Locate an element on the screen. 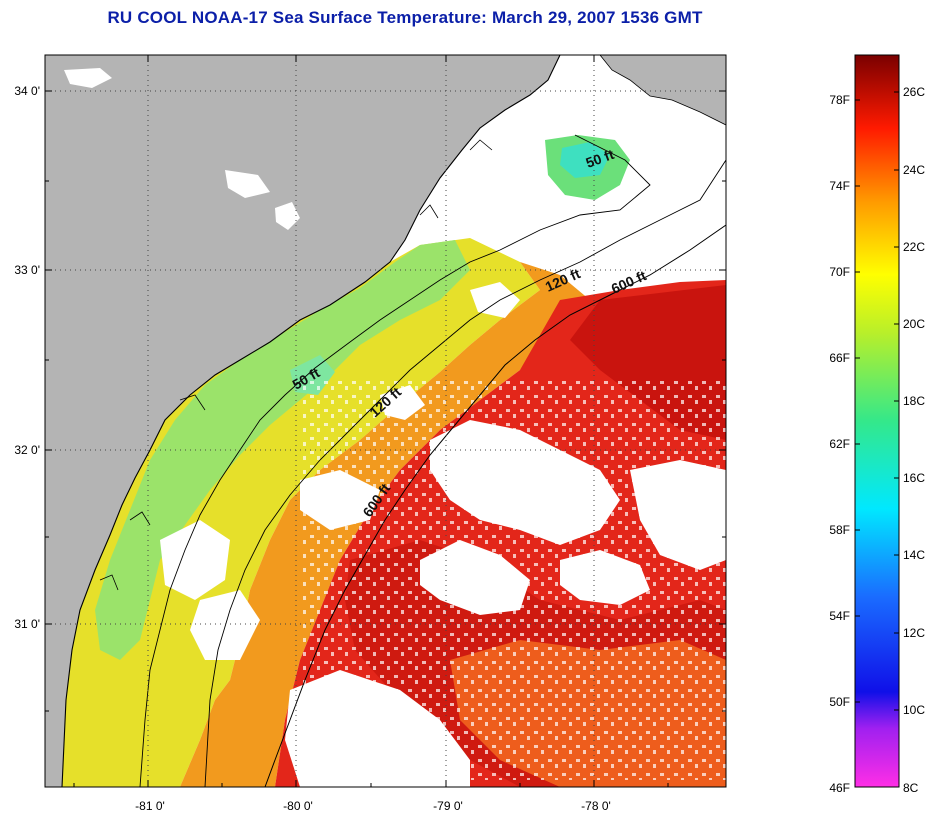 The height and width of the screenshot is (817, 928). cbar-c-12: 12C is located at coordinates (914, 633).